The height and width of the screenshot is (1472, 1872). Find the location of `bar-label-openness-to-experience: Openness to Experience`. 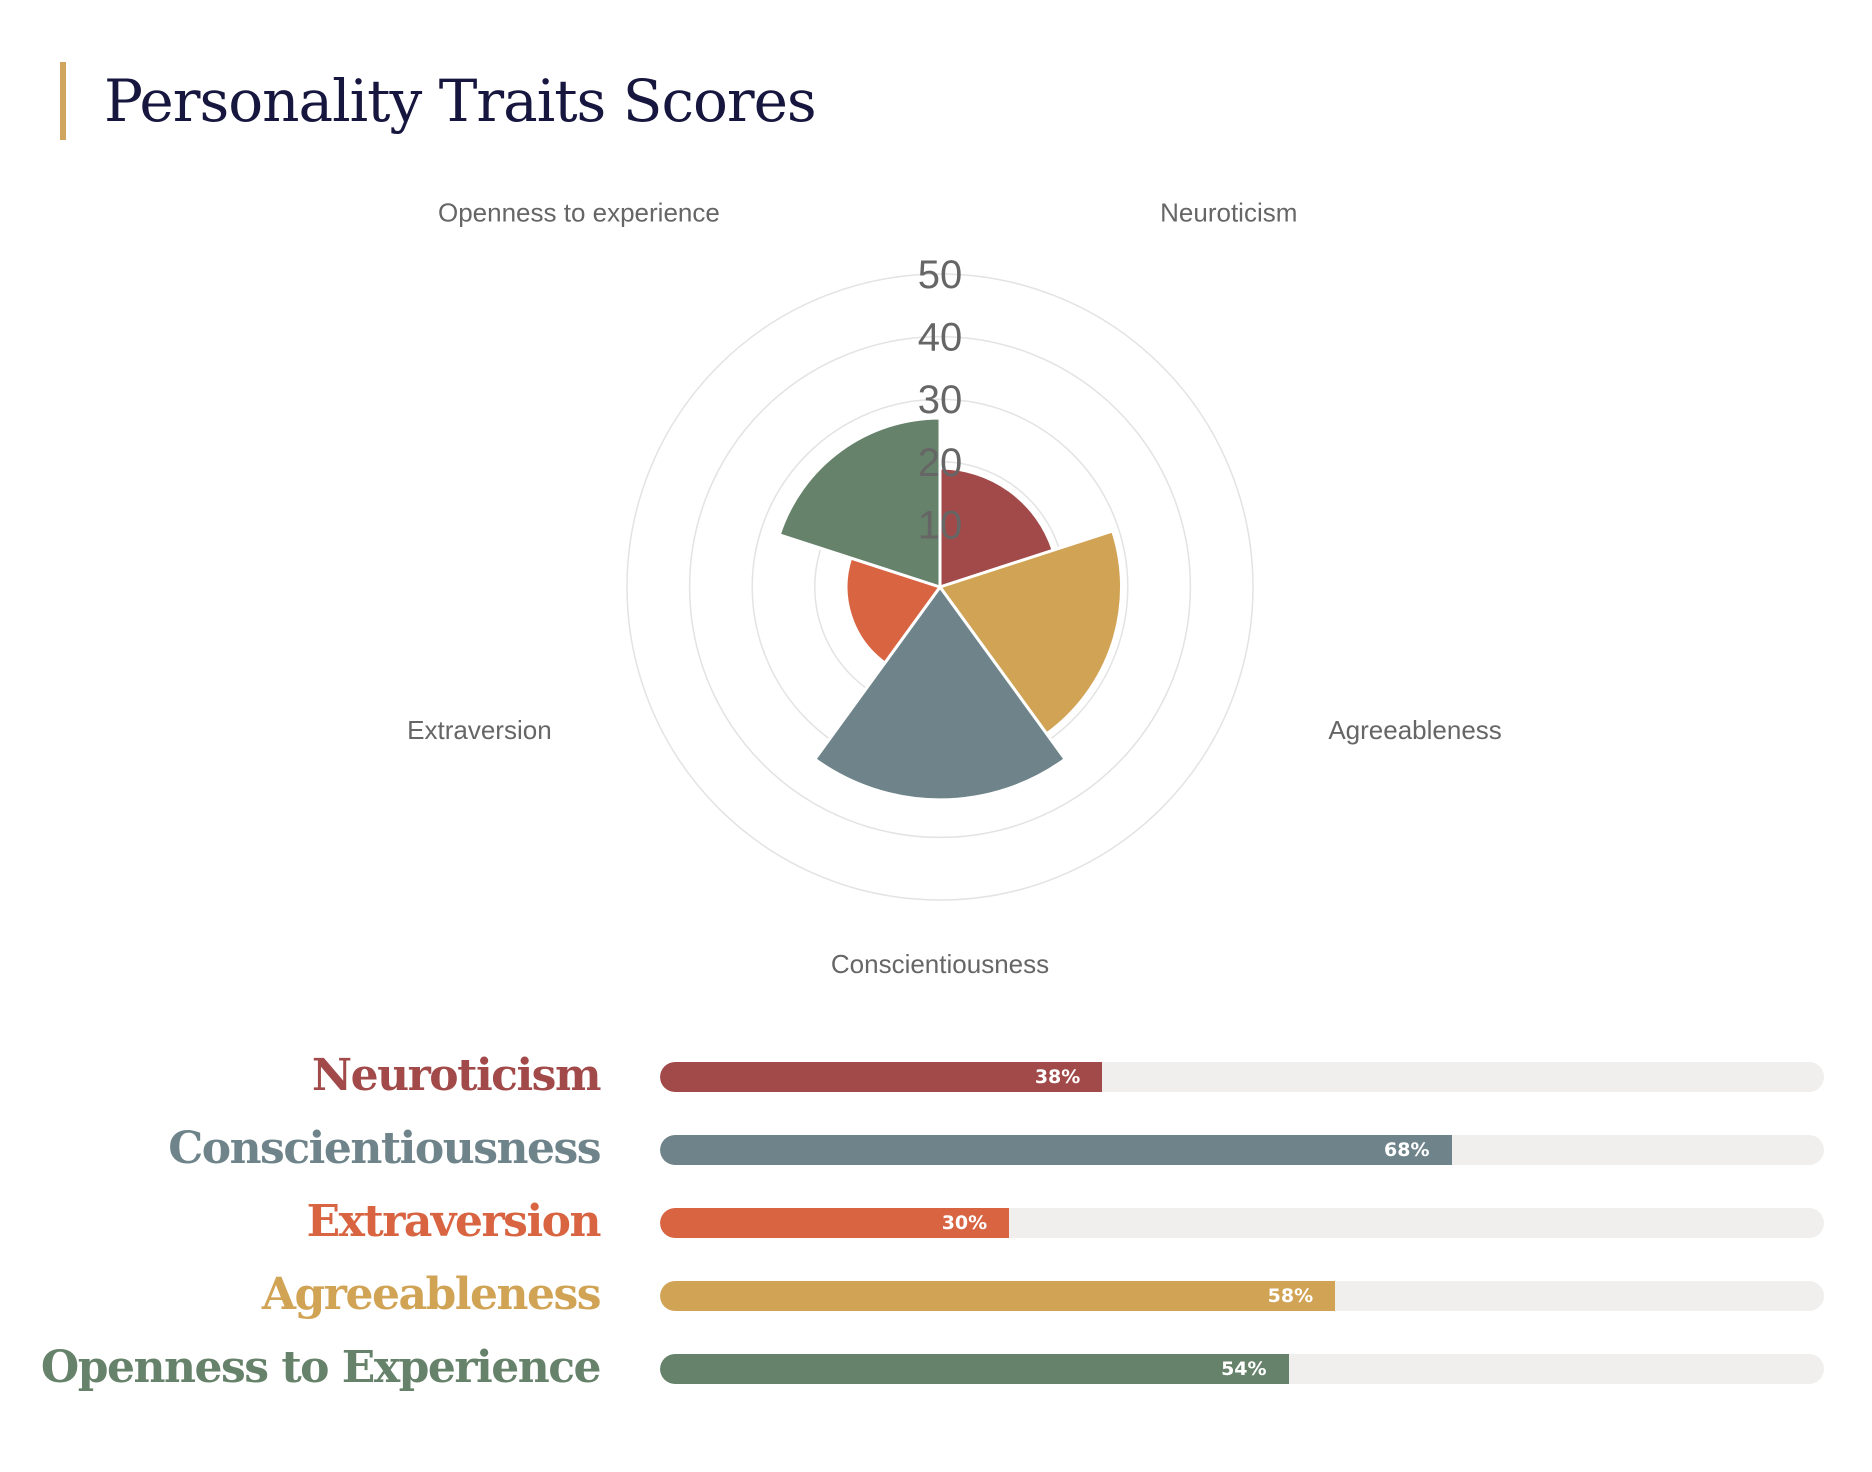

bar-label-openness-to-experience: Openness to Experience is located at coordinates (321, 1367).